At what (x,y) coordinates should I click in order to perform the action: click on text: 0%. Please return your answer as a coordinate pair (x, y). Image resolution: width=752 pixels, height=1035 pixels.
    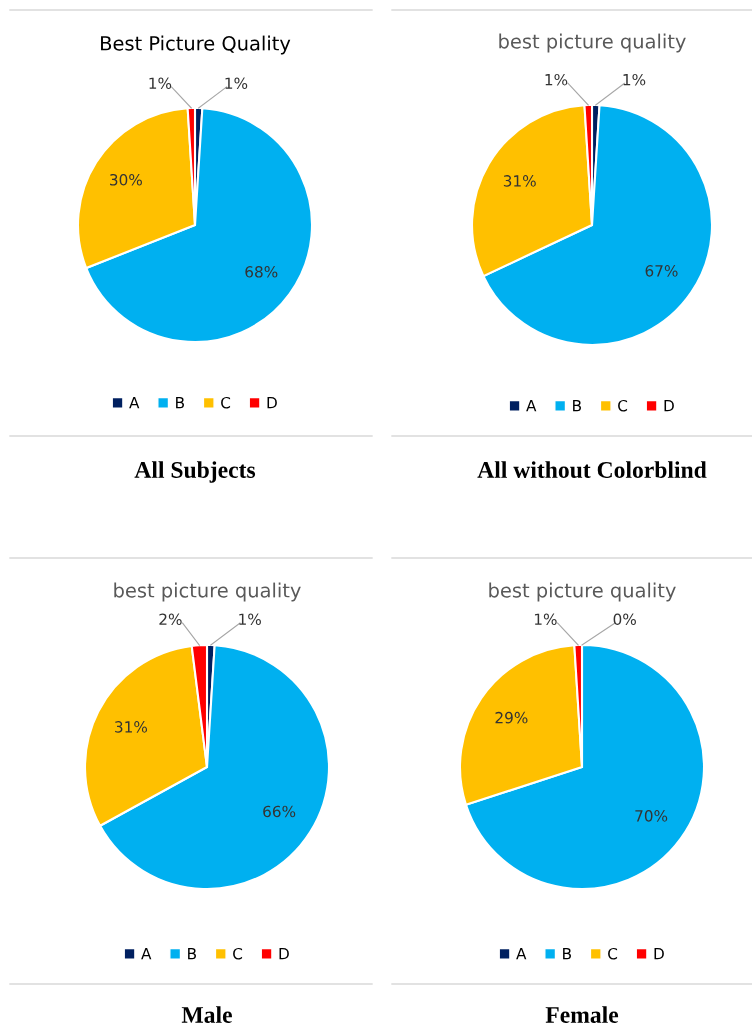
    Looking at the image, I should click on (624, 619).